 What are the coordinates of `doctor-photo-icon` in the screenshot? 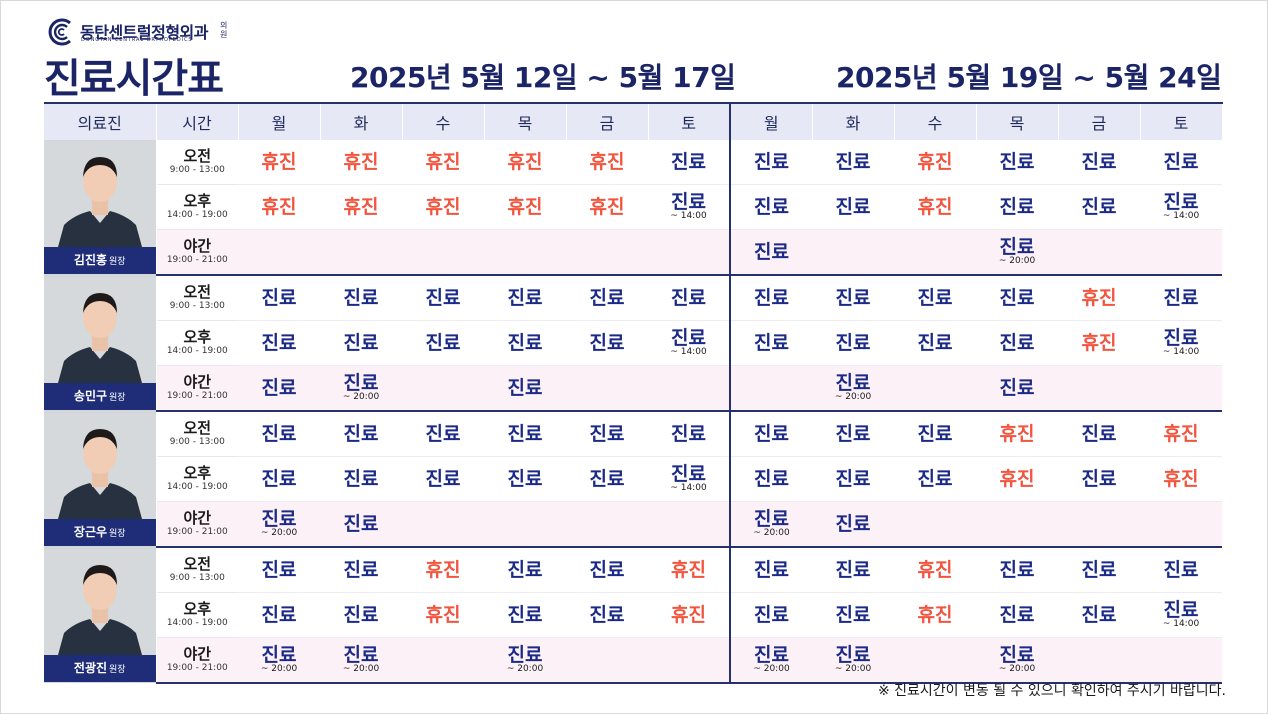 It's located at (100, 465).